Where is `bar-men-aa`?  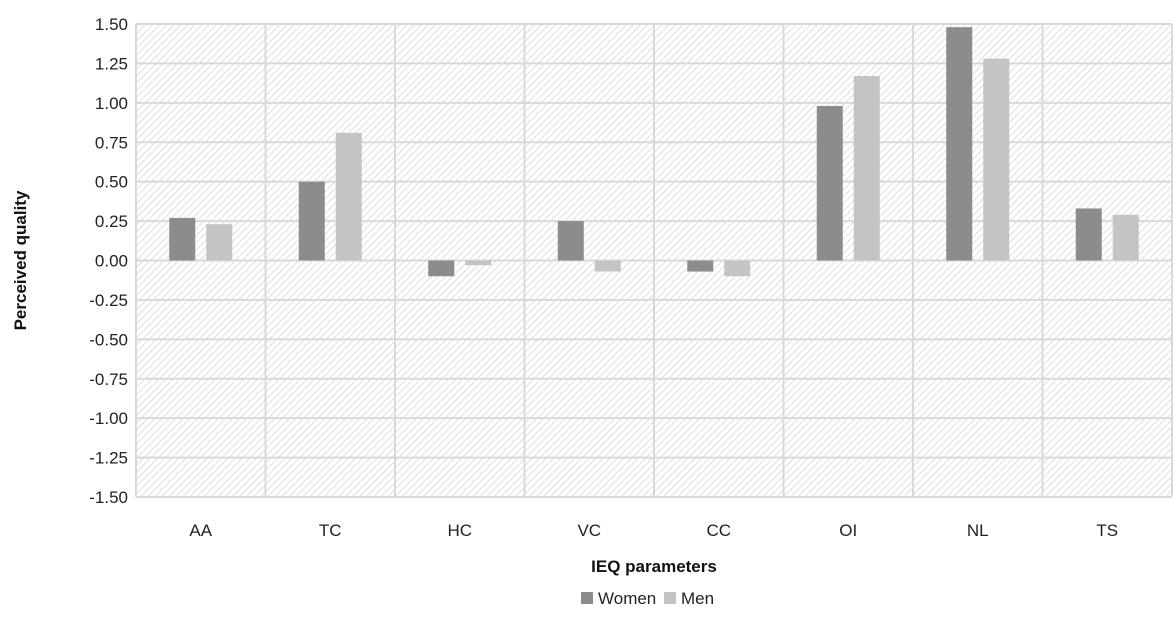 bar-men-aa is located at coordinates (219, 242).